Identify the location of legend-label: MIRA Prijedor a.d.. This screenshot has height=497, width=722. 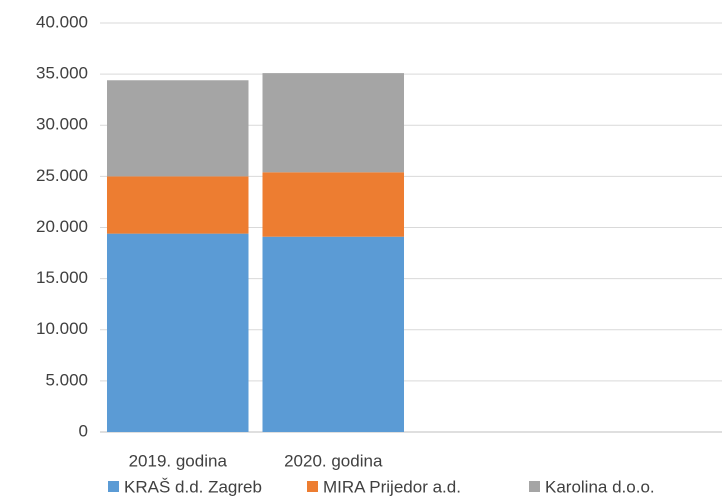
(392, 486).